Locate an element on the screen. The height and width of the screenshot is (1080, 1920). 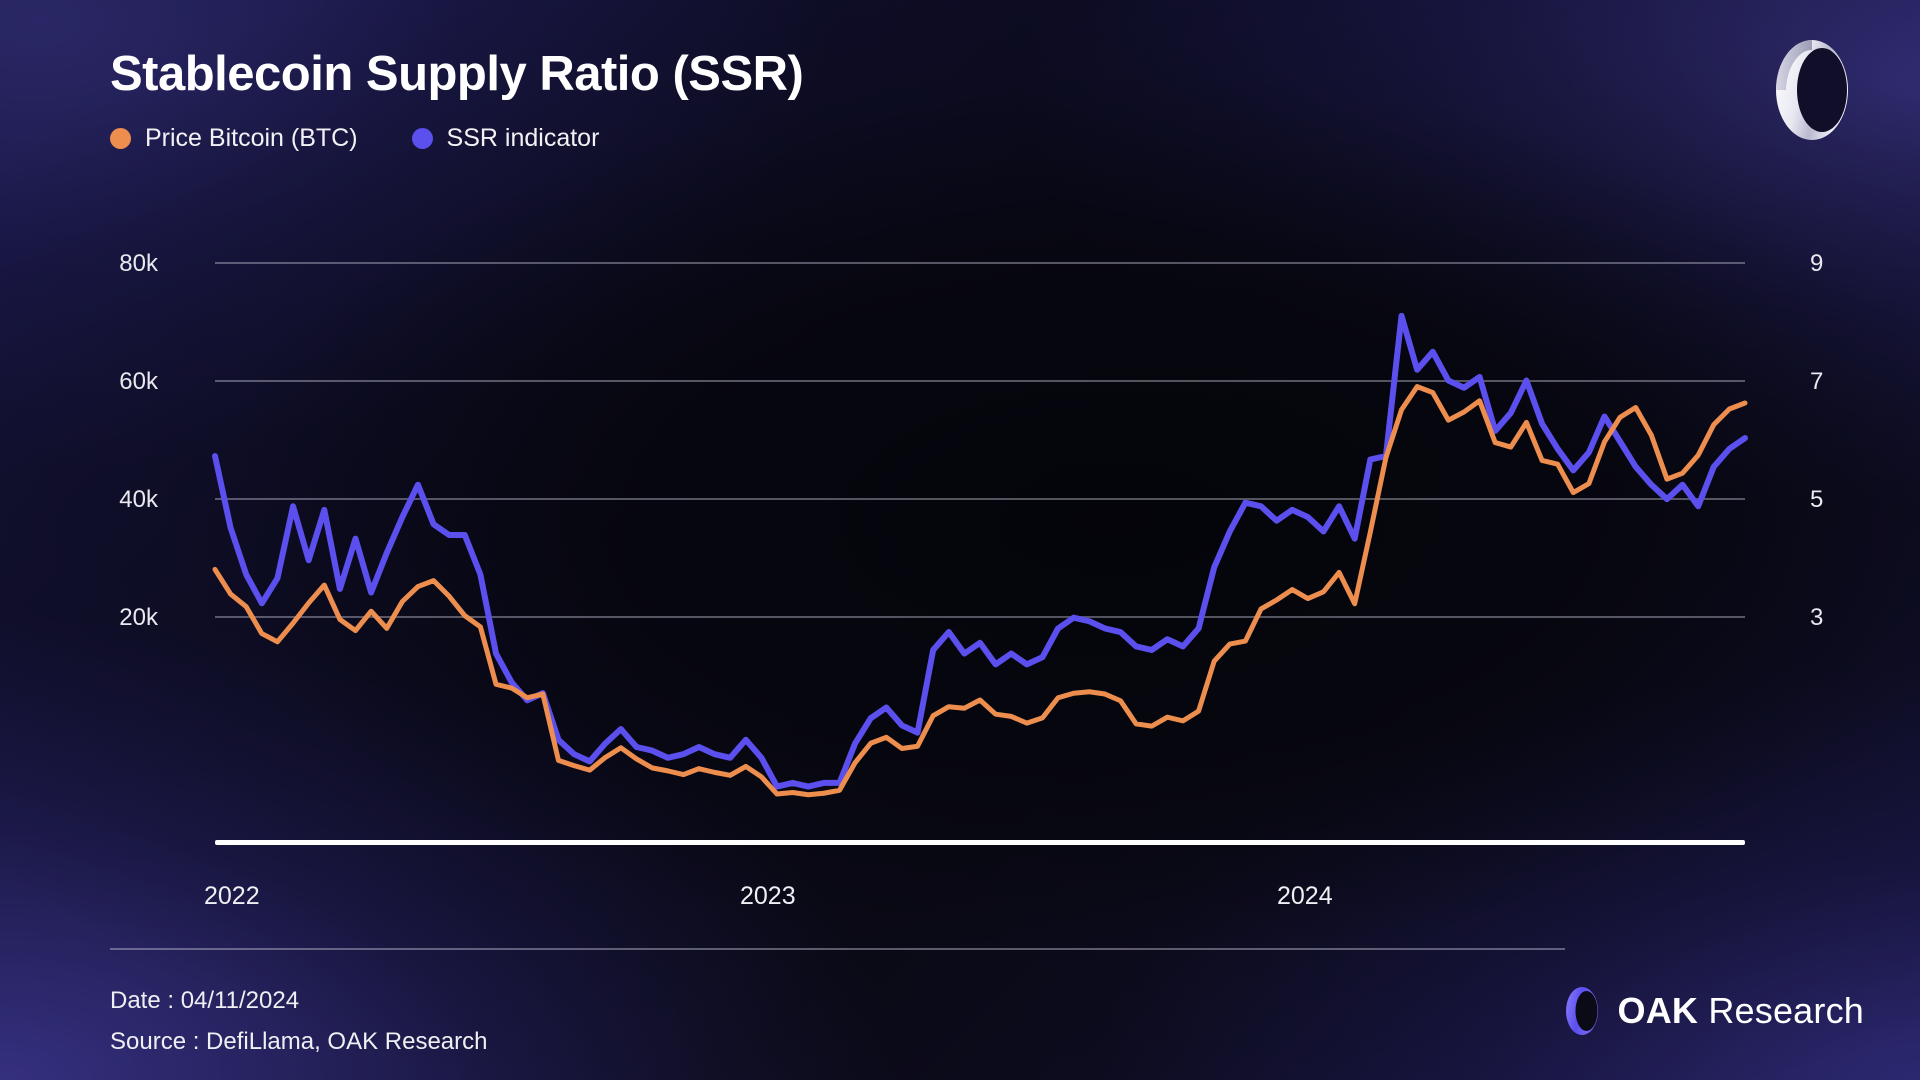
y-axis-left-tick: 40k is located at coordinates (138, 499).